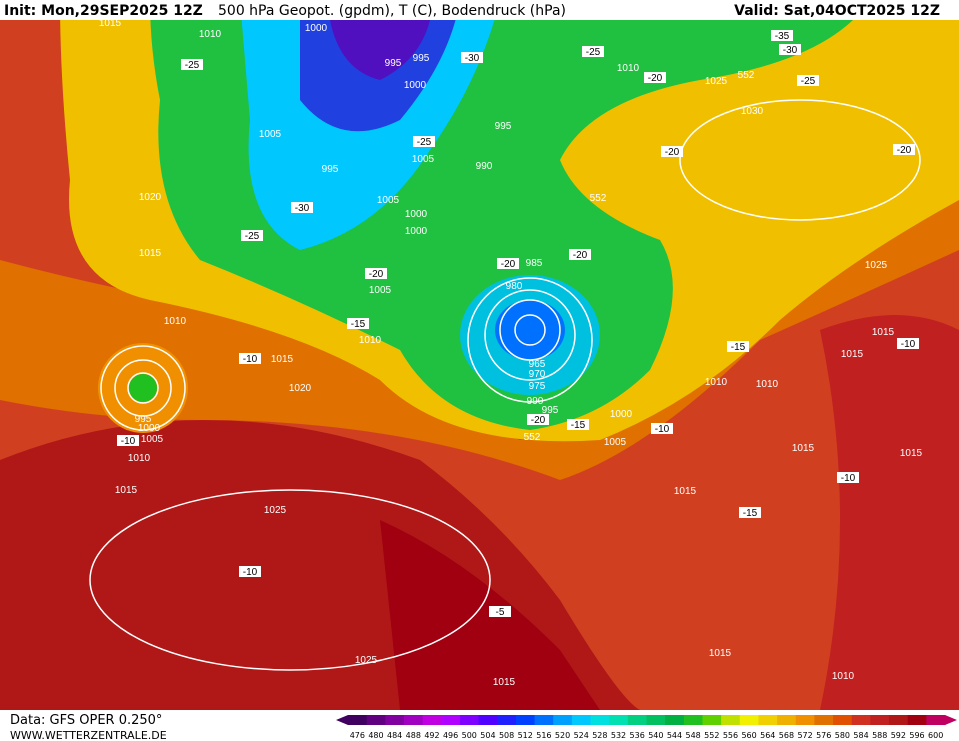 This screenshot has height=741, width=959. I want to click on colorbar-label: 596, so click(916, 735).